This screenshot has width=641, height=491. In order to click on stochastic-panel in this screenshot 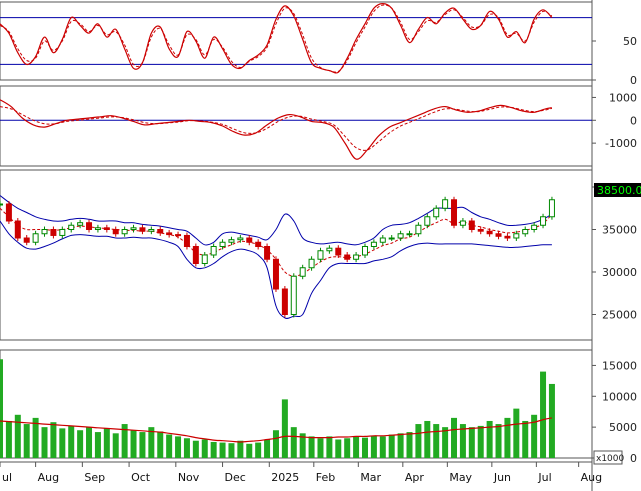, I will do `click(296, 38)`.